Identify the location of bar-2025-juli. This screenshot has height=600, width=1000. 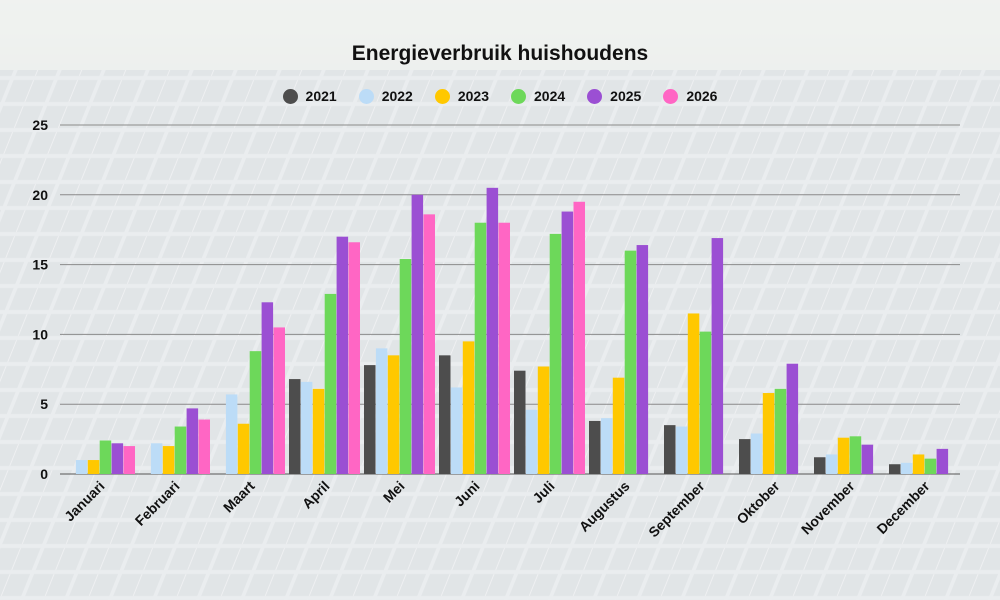
(567, 342).